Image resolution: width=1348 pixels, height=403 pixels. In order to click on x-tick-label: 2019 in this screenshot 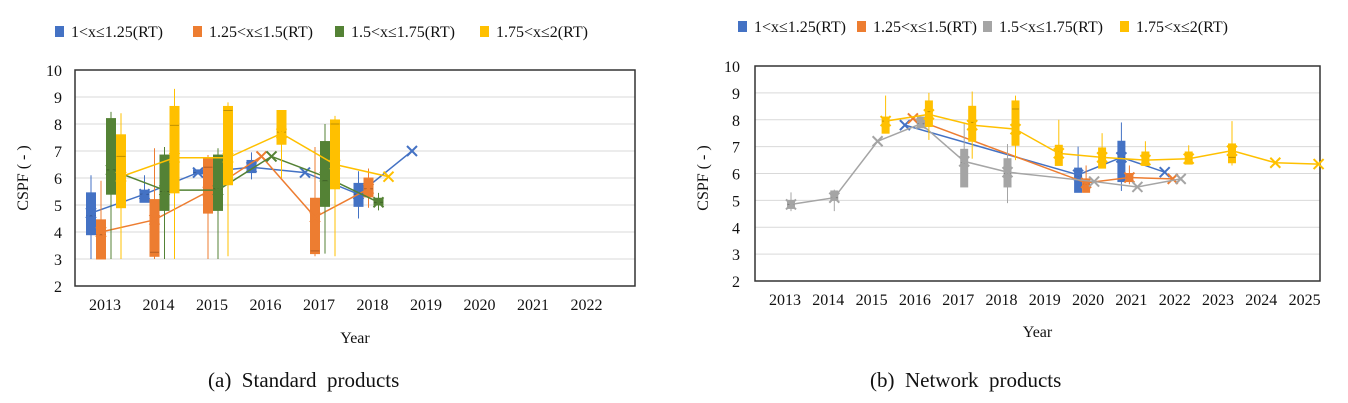, I will do `click(1045, 300)`.